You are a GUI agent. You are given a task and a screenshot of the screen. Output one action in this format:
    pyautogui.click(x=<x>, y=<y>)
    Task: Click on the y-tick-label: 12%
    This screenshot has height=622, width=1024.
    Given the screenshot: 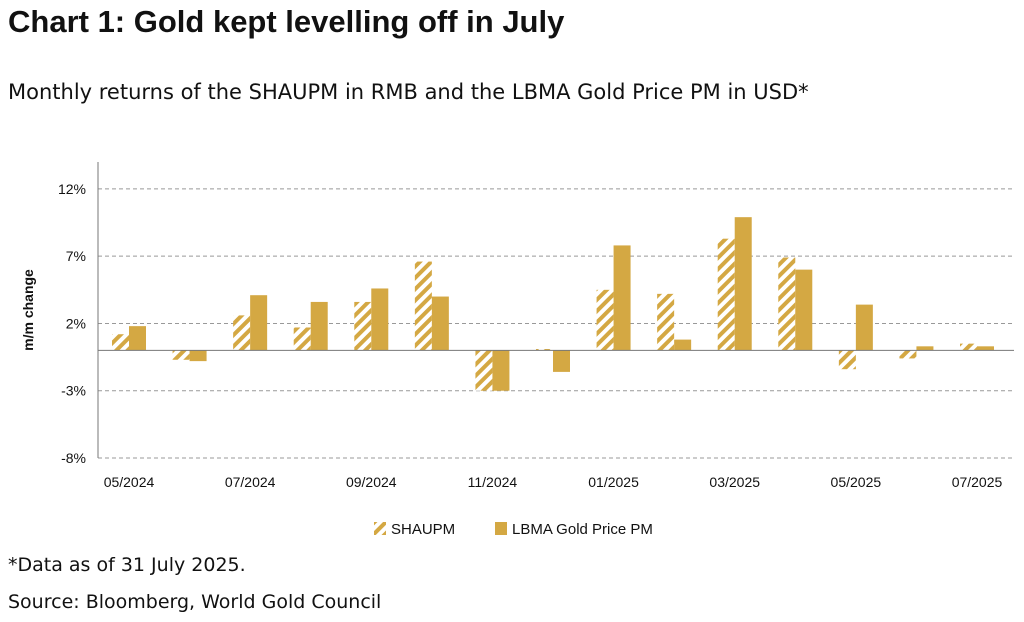 What is the action you would take?
    pyautogui.click(x=72, y=189)
    